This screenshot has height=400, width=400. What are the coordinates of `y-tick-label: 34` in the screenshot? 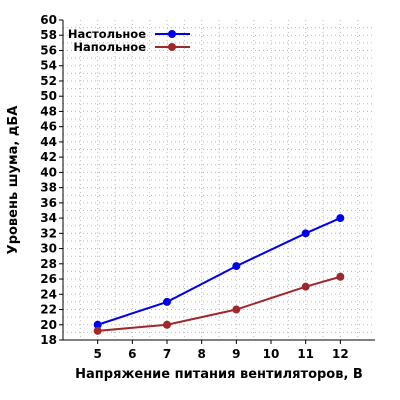 It's located at (48, 218).